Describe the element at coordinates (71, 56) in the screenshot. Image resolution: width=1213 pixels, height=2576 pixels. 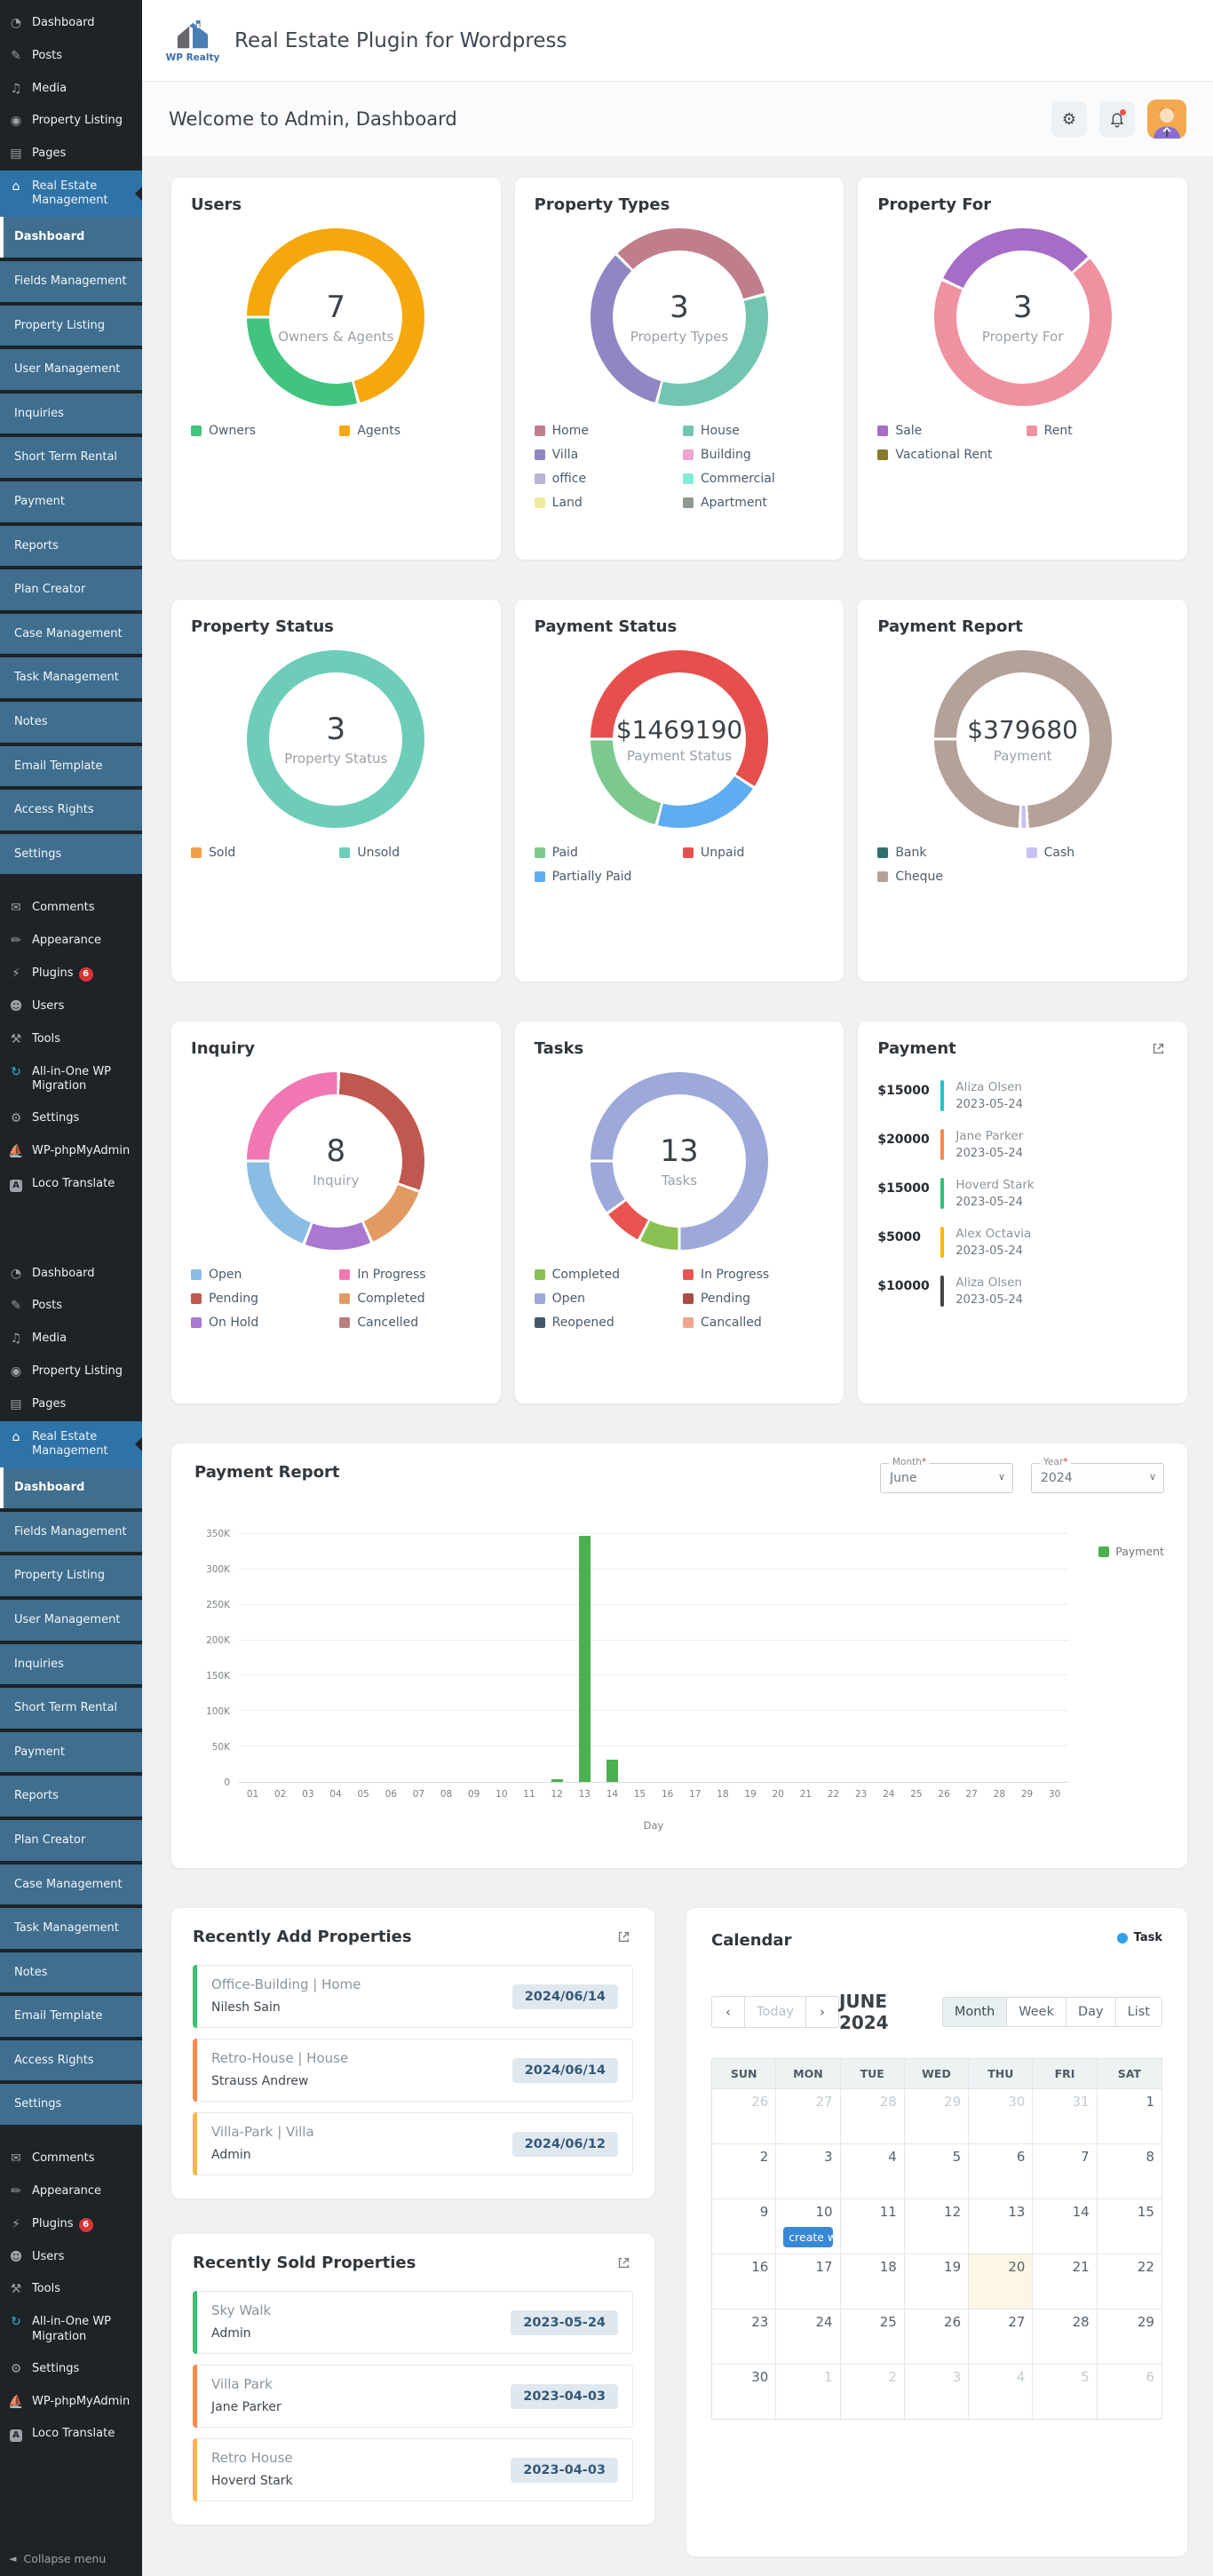
I see `sidebar-item-posts: ✎ Posts` at that location.